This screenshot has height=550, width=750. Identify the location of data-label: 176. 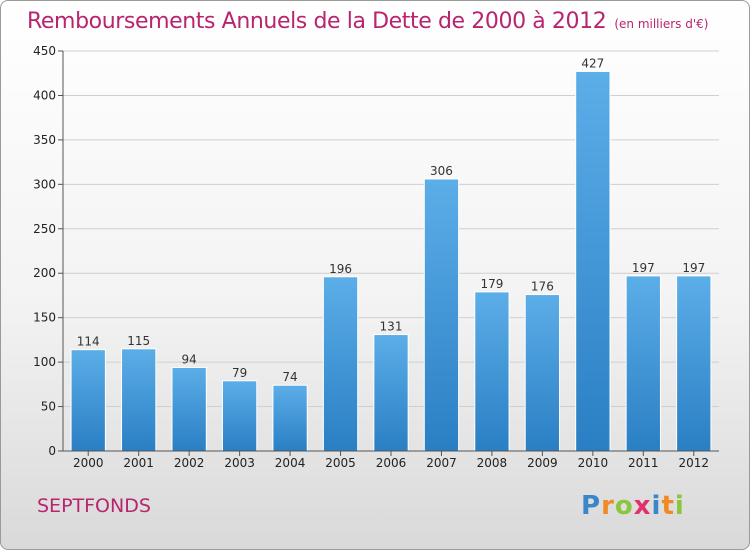
(542, 287).